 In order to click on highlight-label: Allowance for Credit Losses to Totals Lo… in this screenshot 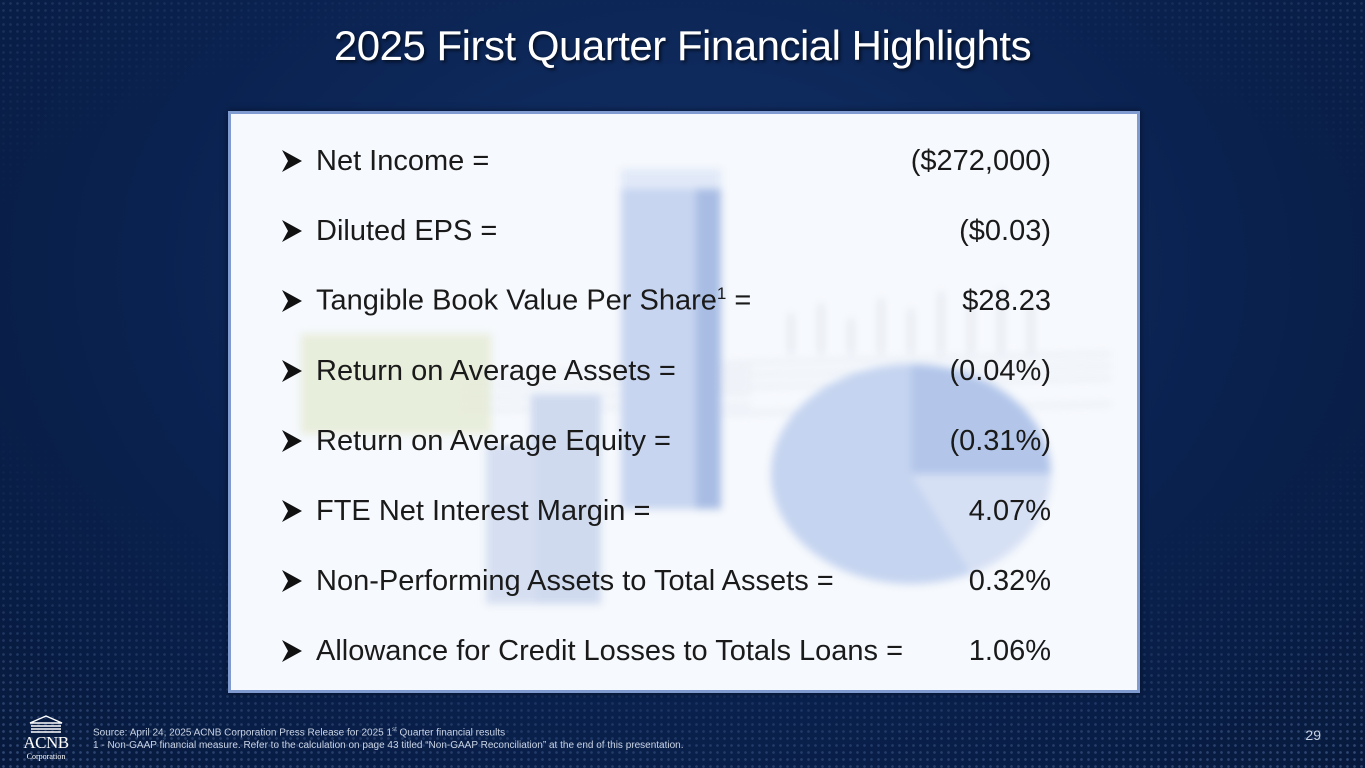, I will do `click(610, 650)`.